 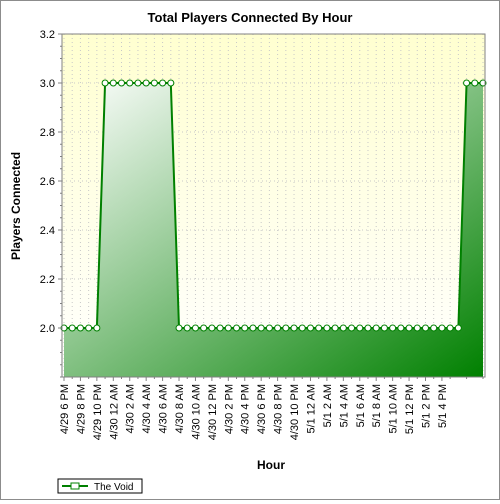 What do you see at coordinates (65, 409) in the screenshot?
I see `x-tick-label: 4/29 6 PM` at bounding box center [65, 409].